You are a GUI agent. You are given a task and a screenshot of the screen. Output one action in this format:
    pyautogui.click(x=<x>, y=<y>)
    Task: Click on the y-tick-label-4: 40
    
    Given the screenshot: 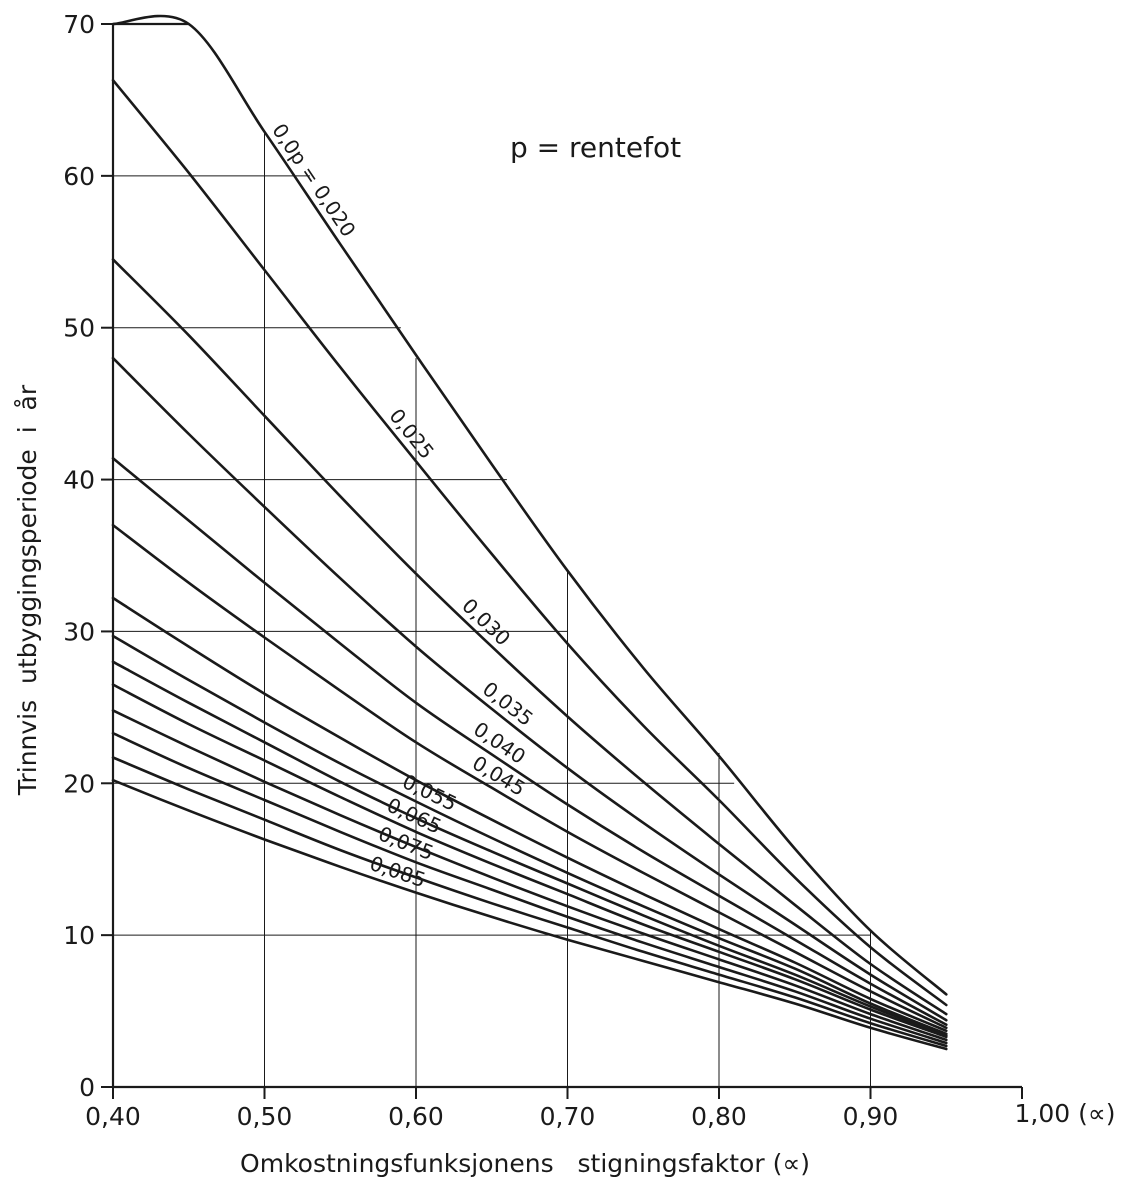 What is the action you would take?
    pyautogui.click(x=79, y=480)
    